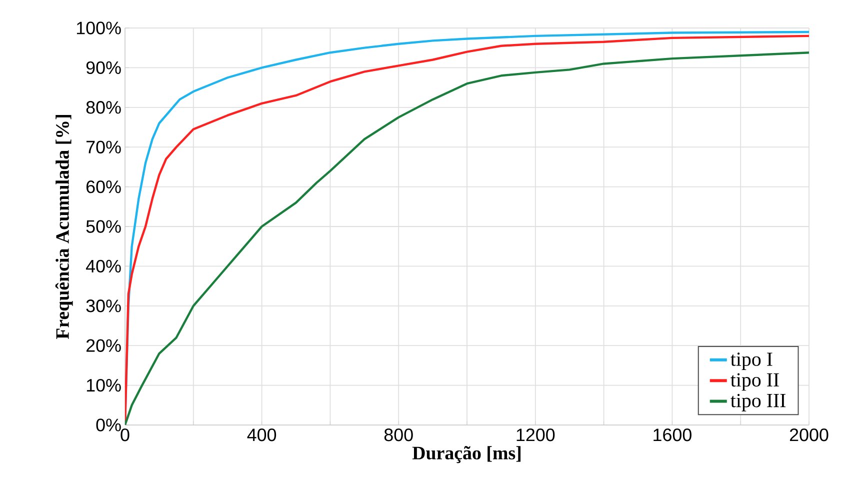 Image resolution: width=843 pixels, height=501 pixels. Describe the element at coordinates (261, 435) in the screenshot. I see `x-tick-label: 400` at that location.